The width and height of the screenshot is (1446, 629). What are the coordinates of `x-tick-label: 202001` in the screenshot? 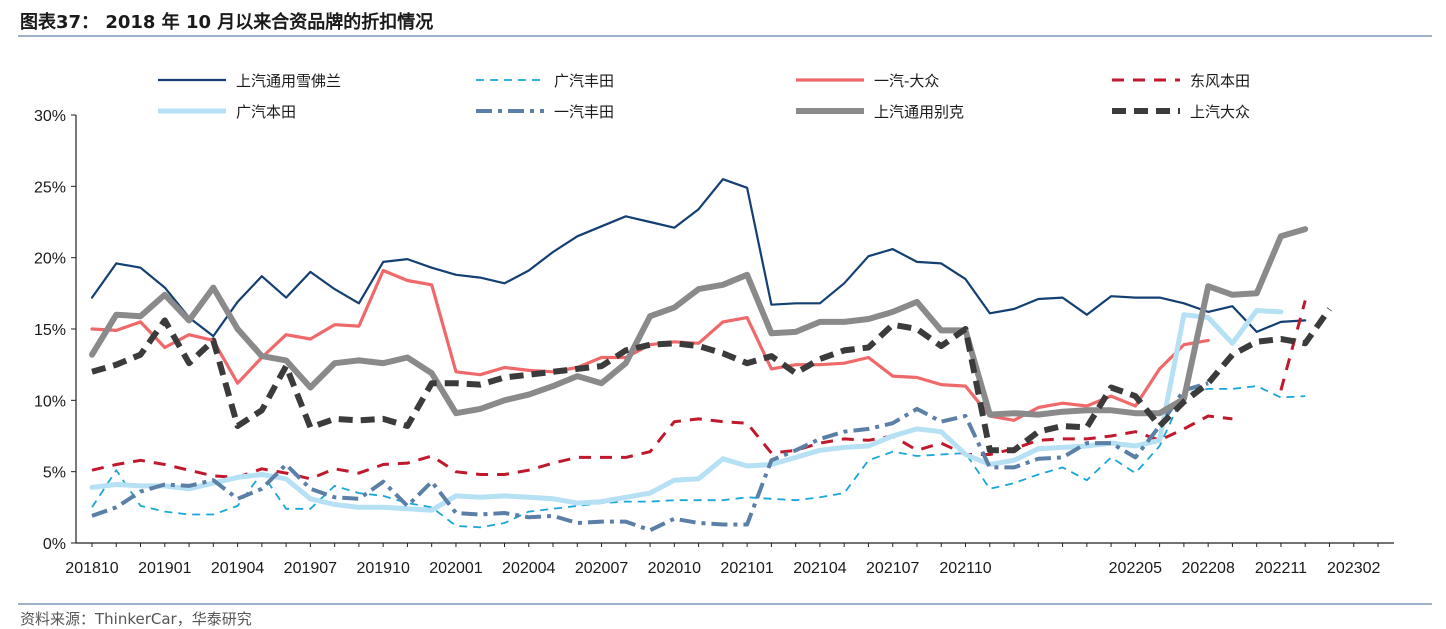 It's located at (455, 568).